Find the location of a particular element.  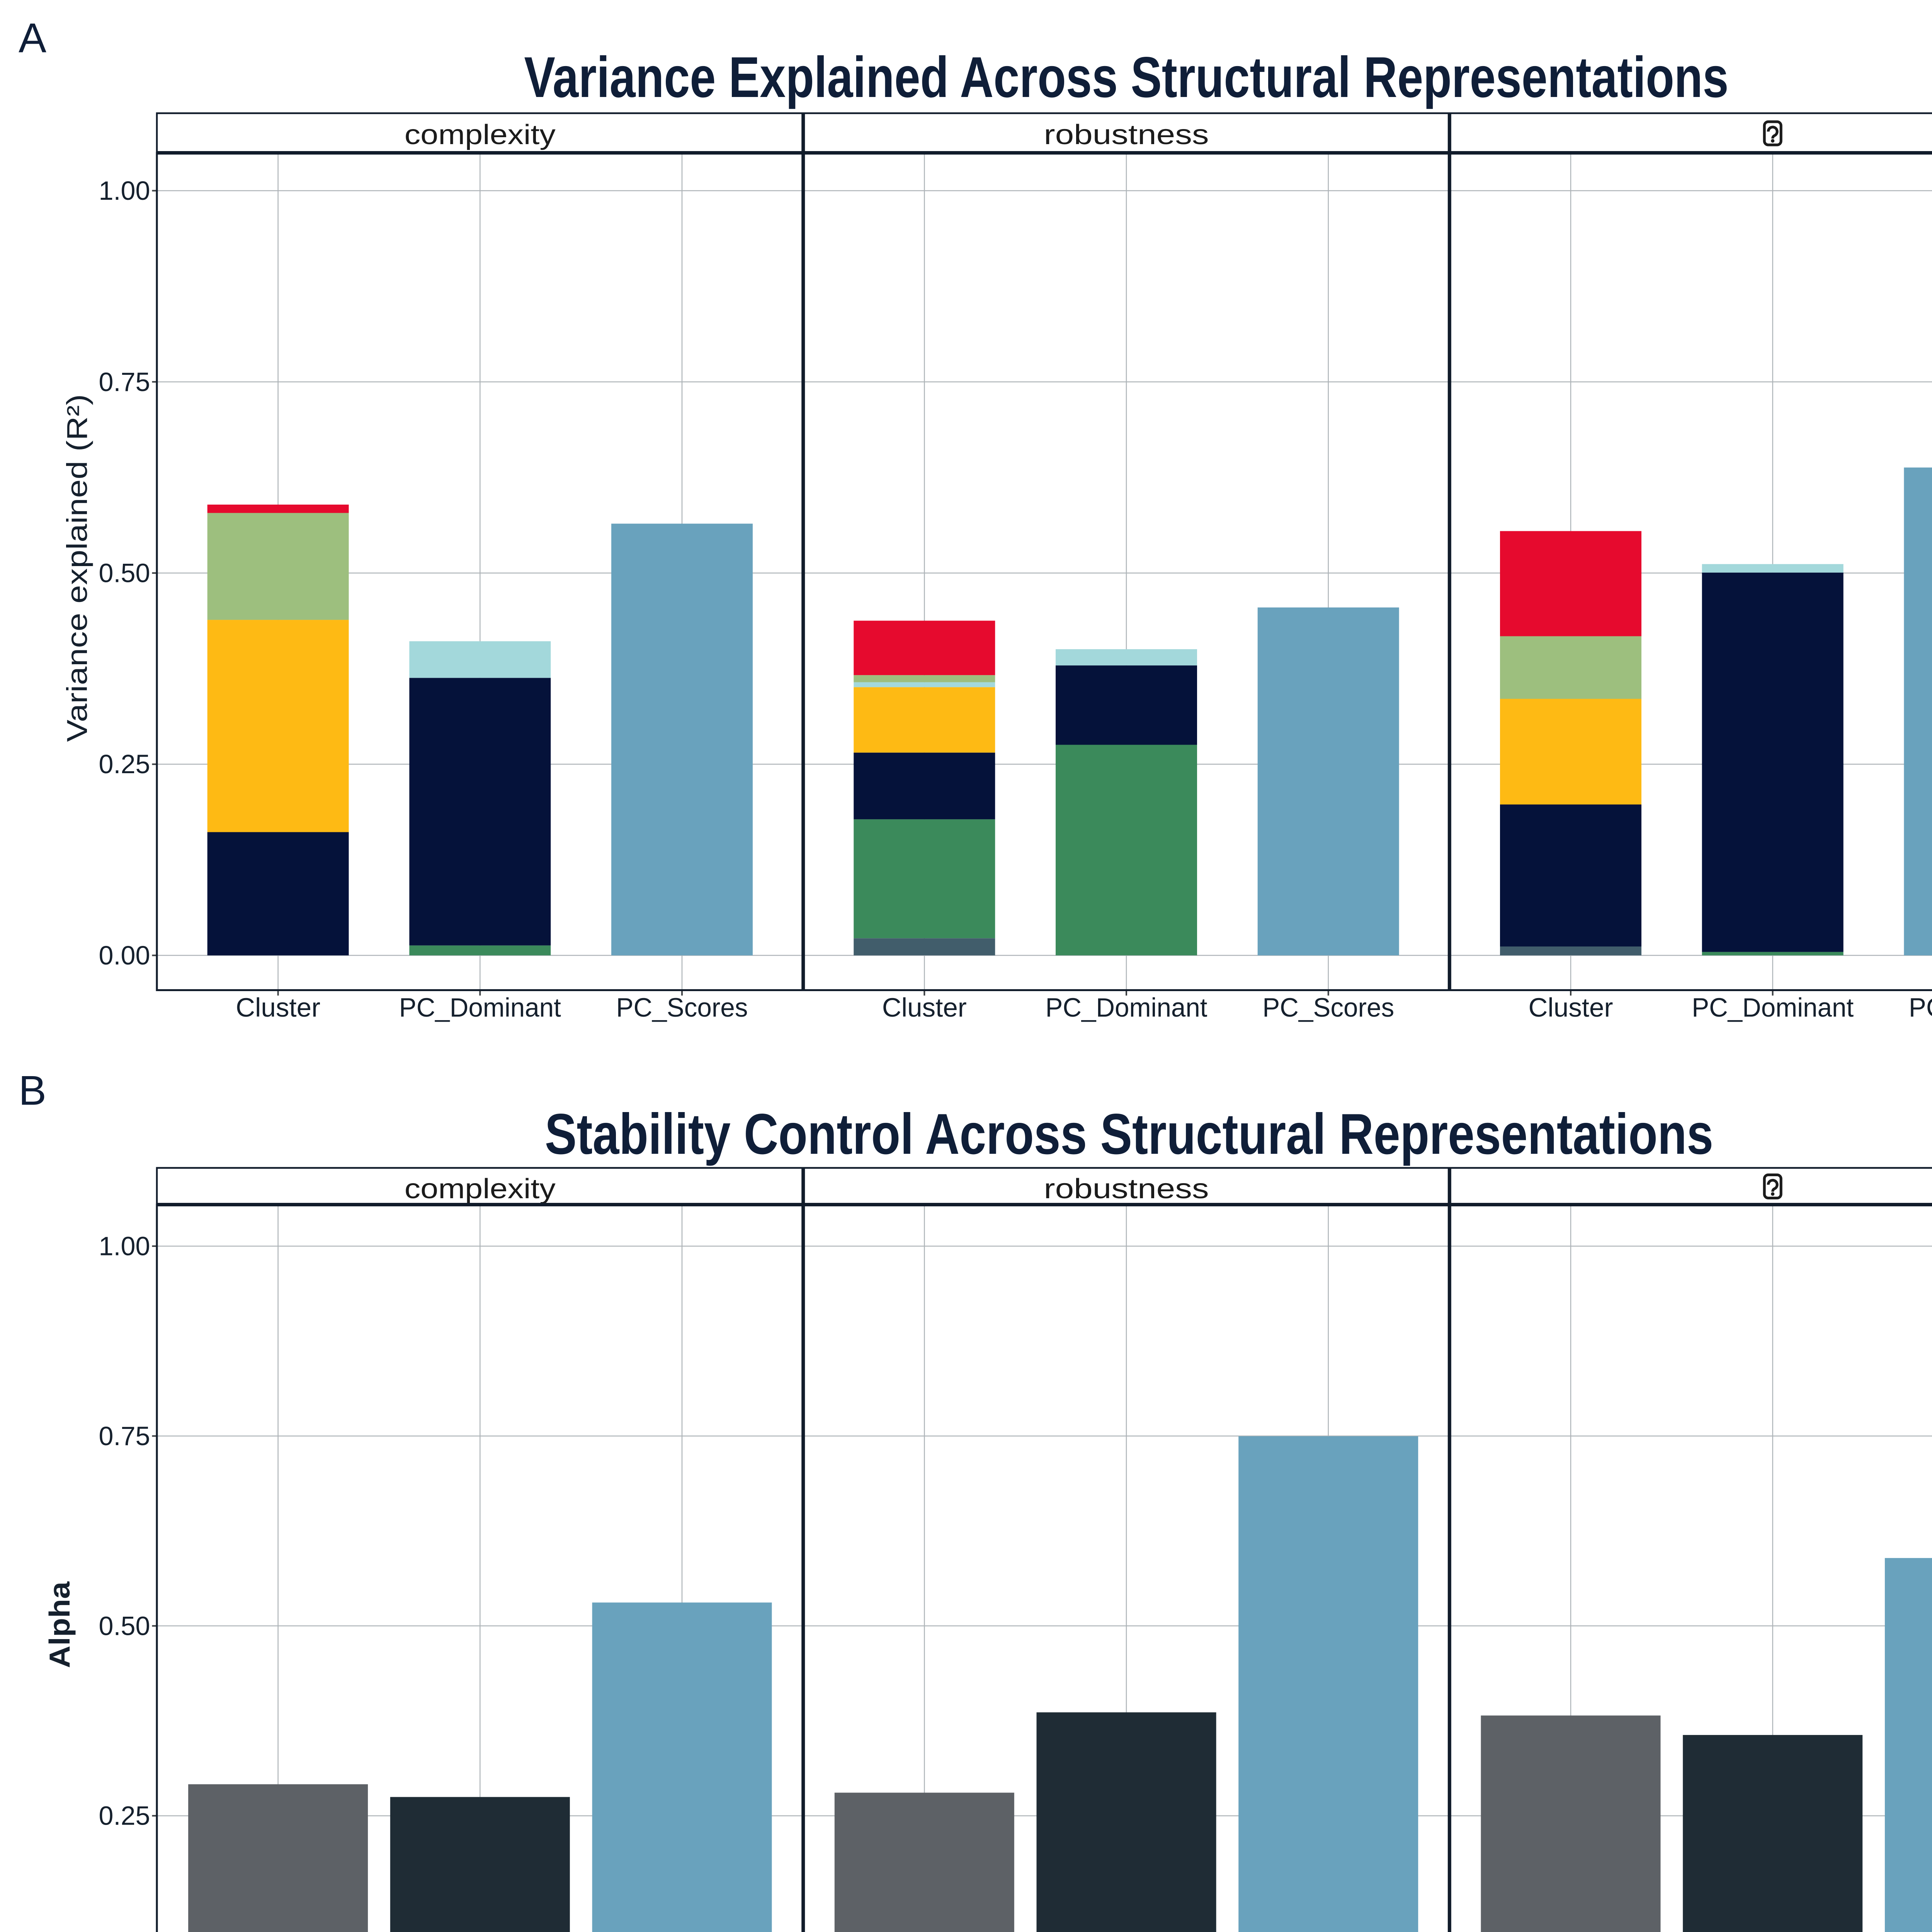

svg-text: Variance explained (R²) is located at coordinates (77, 568).